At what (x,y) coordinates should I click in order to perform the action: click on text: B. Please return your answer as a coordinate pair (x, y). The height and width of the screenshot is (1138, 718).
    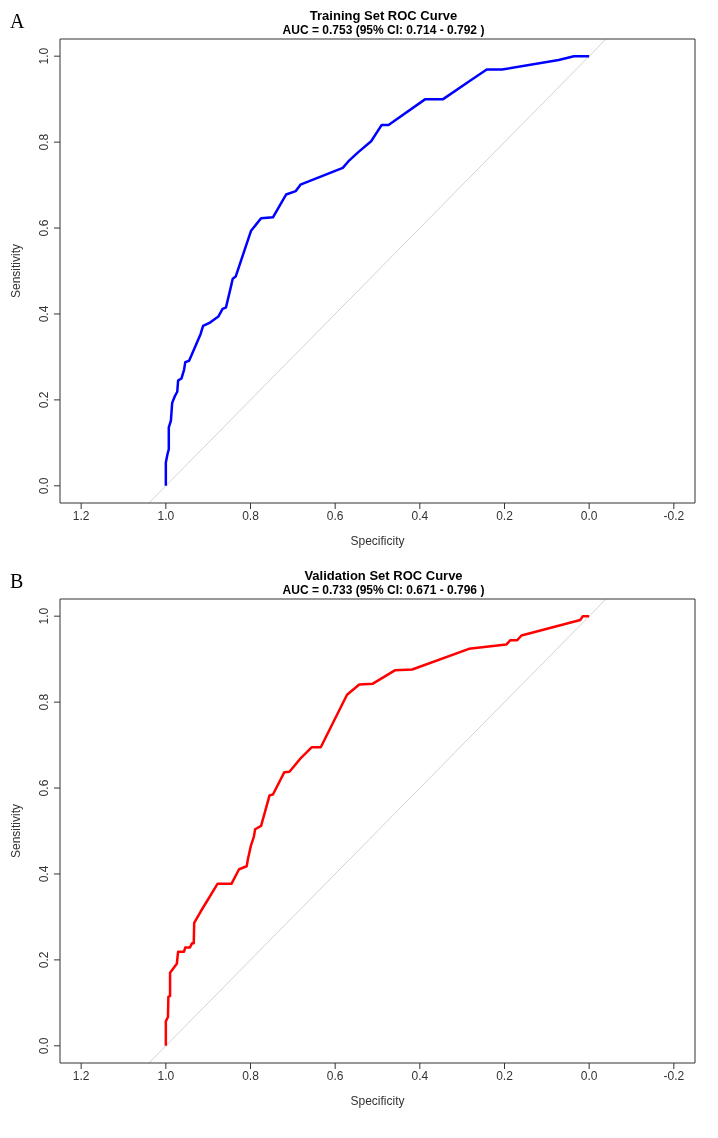
    Looking at the image, I should click on (17, 581).